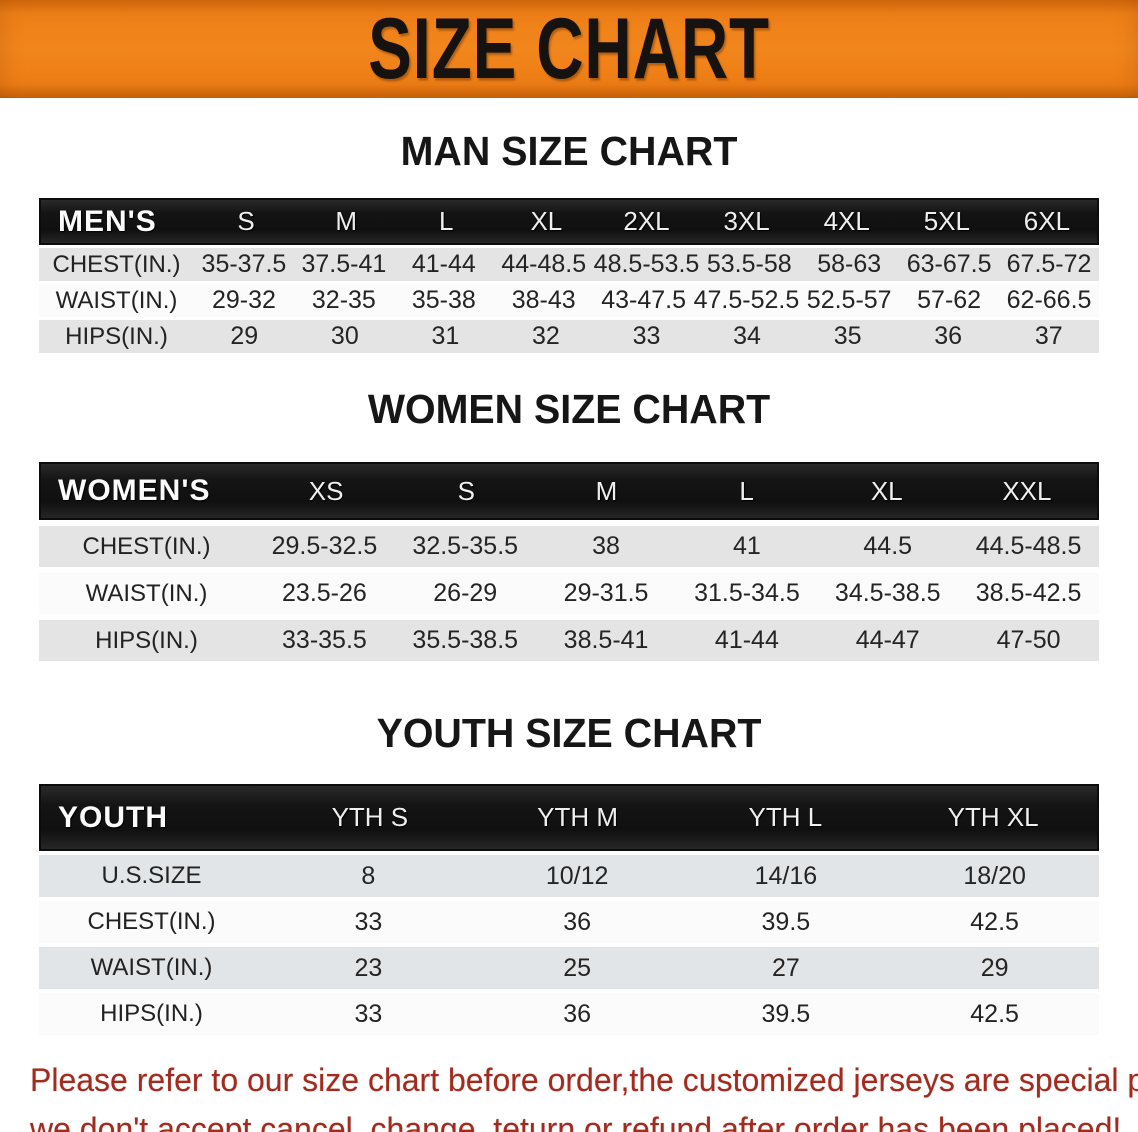  I want to click on size-value-cell: 30, so click(344, 336).